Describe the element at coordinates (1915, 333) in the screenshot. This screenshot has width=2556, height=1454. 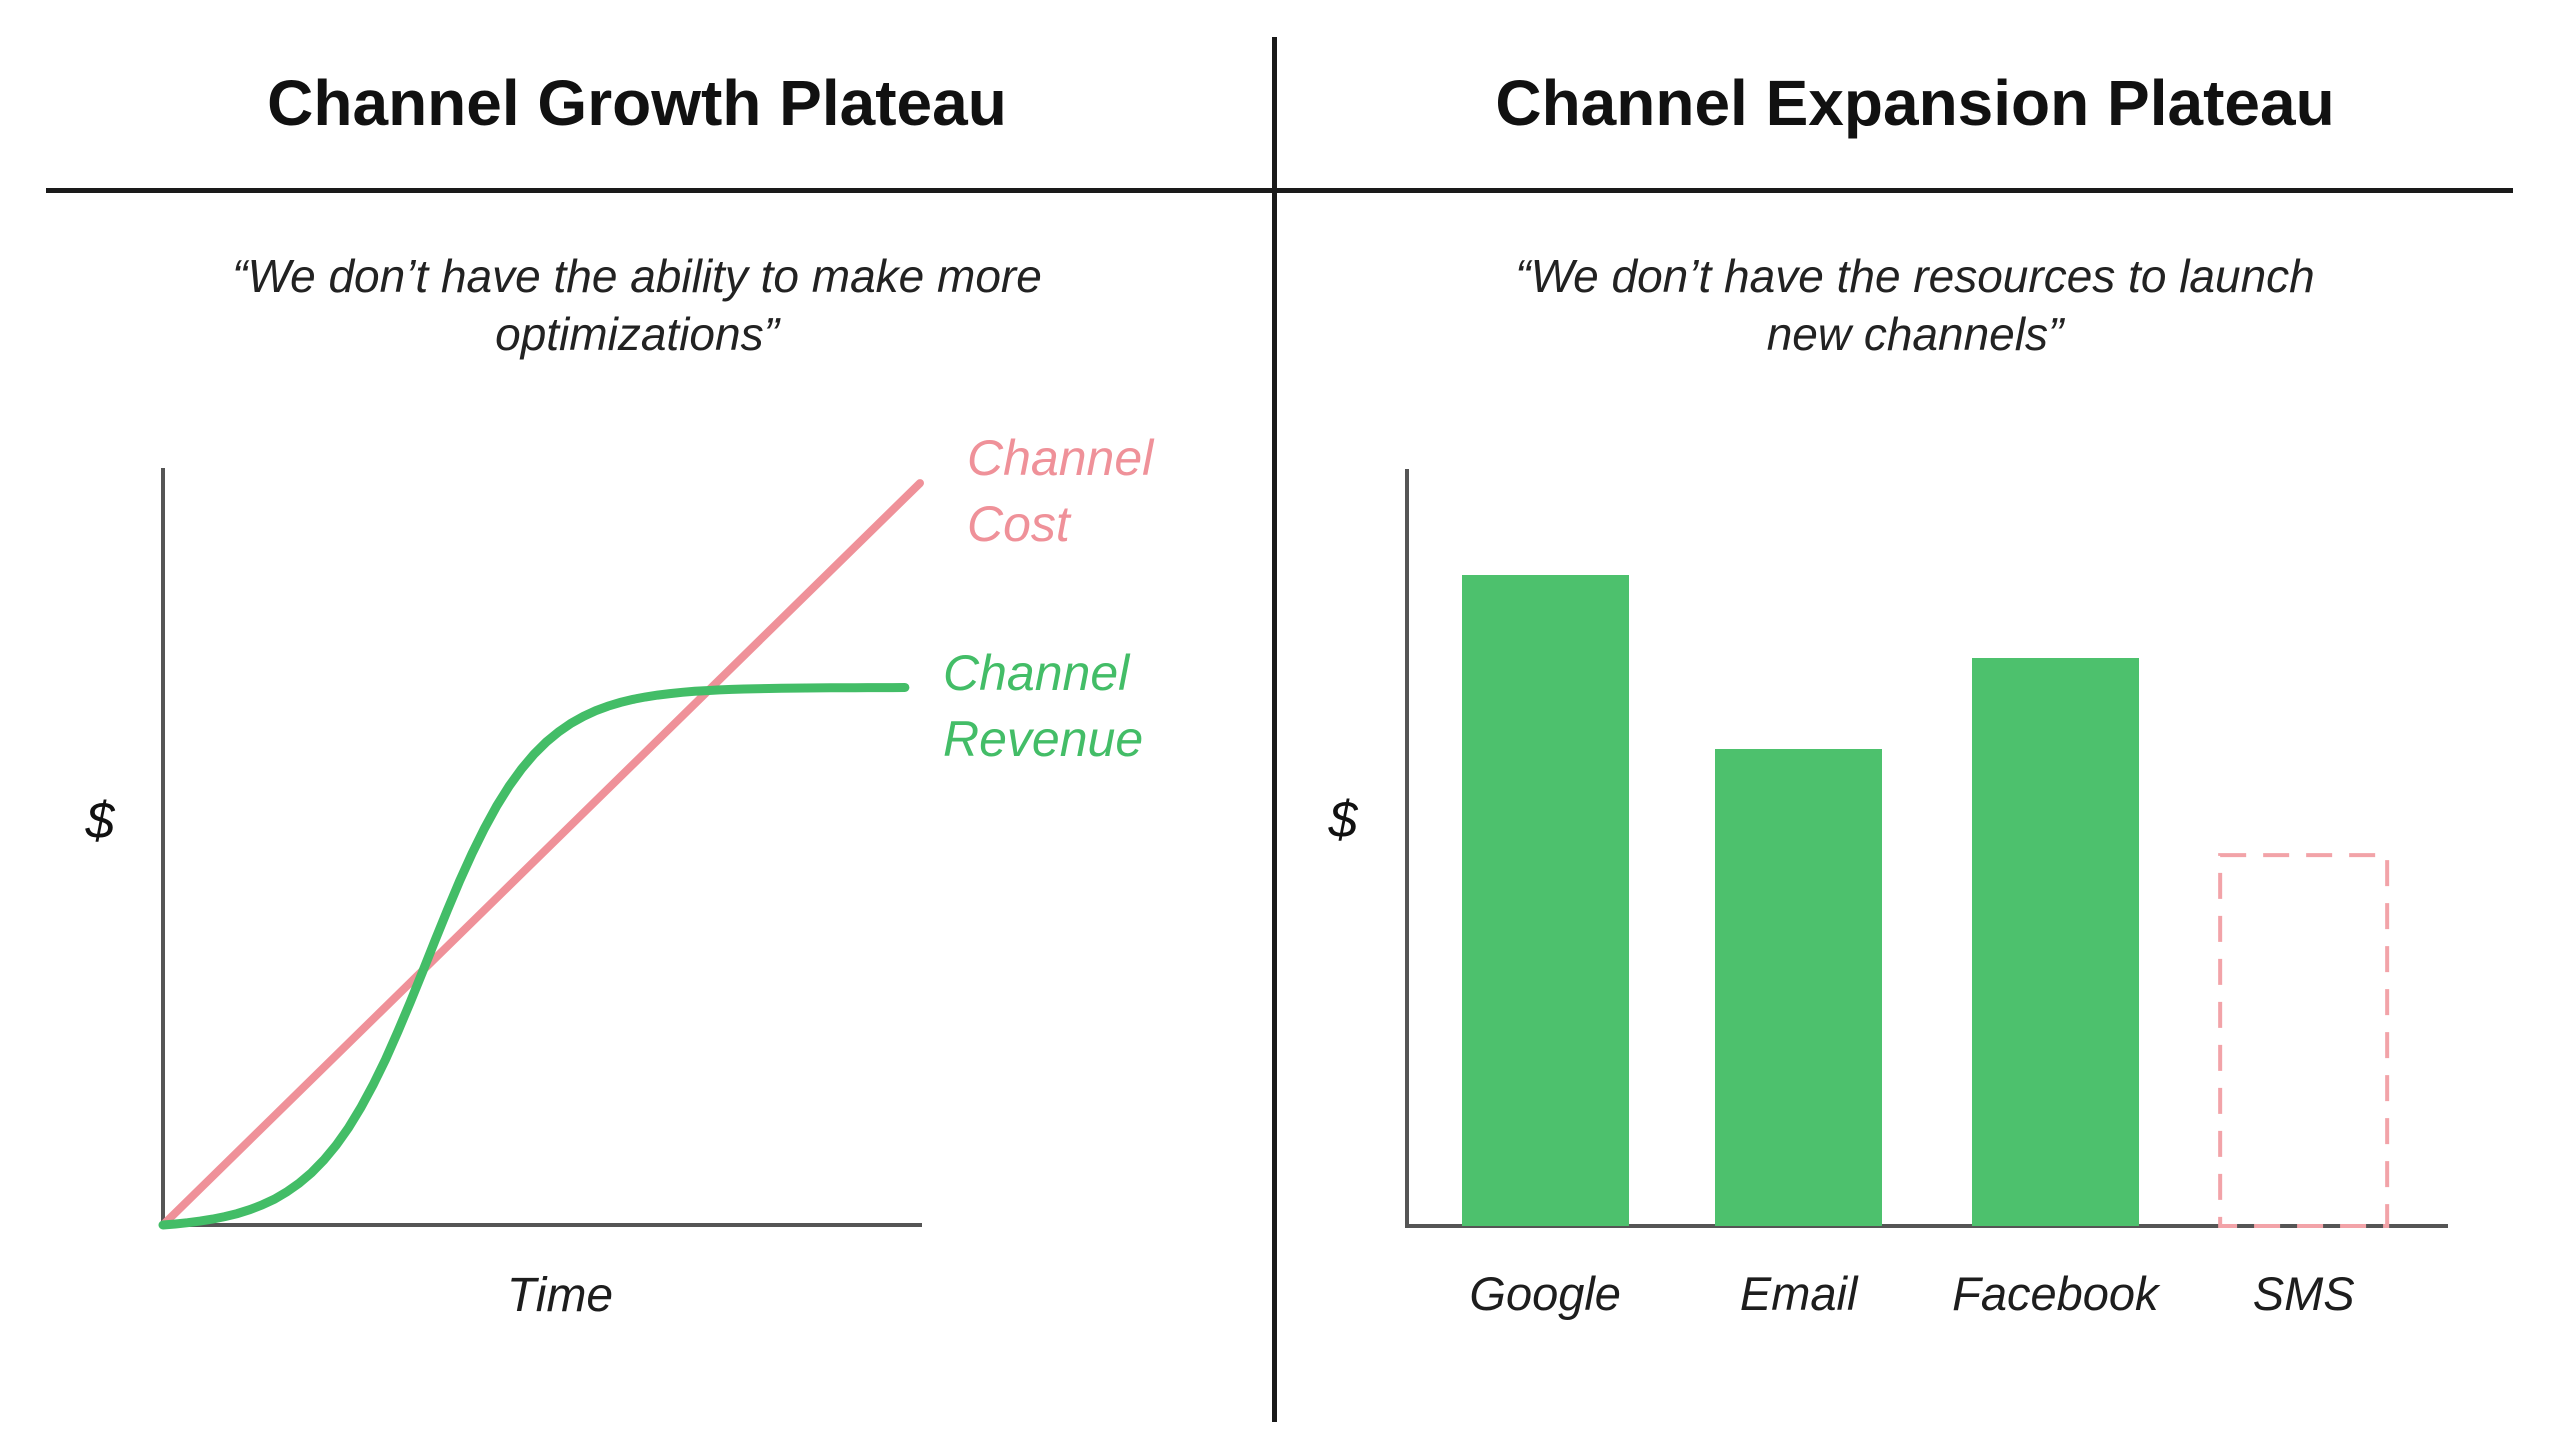
I see `right-quote-line-2: new channels”` at that location.